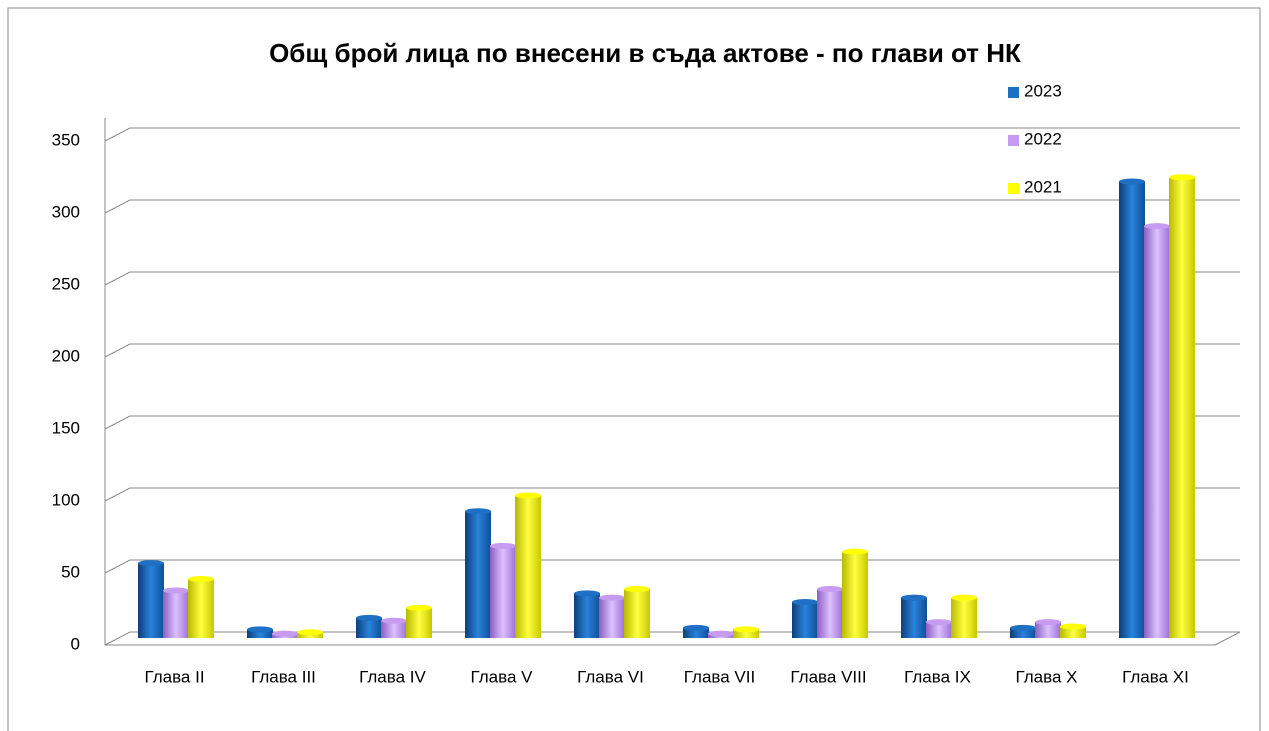  What do you see at coordinates (283, 676) in the screenshot?
I see `x-tick-label: Глава III` at bounding box center [283, 676].